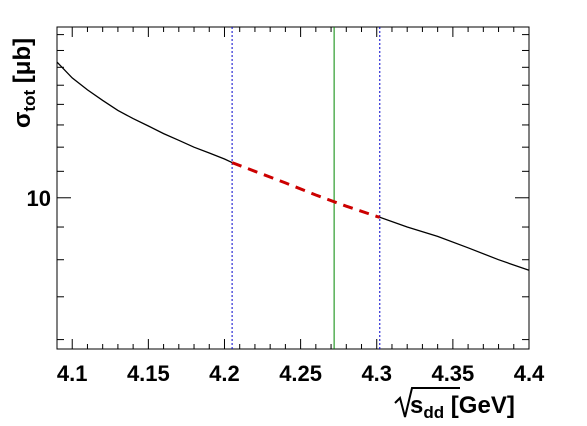  I want to click on svg-text: sdd [GeV], so click(462, 407).